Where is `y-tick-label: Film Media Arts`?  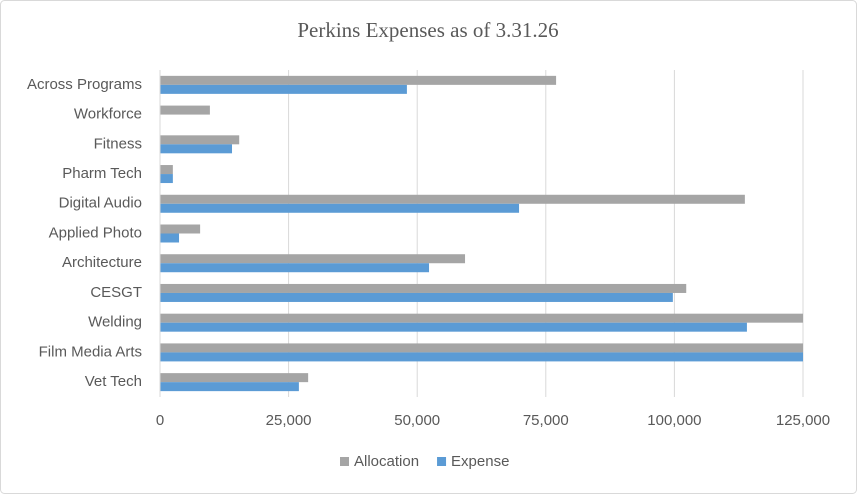
y-tick-label: Film Media Arts is located at coordinates (90, 351).